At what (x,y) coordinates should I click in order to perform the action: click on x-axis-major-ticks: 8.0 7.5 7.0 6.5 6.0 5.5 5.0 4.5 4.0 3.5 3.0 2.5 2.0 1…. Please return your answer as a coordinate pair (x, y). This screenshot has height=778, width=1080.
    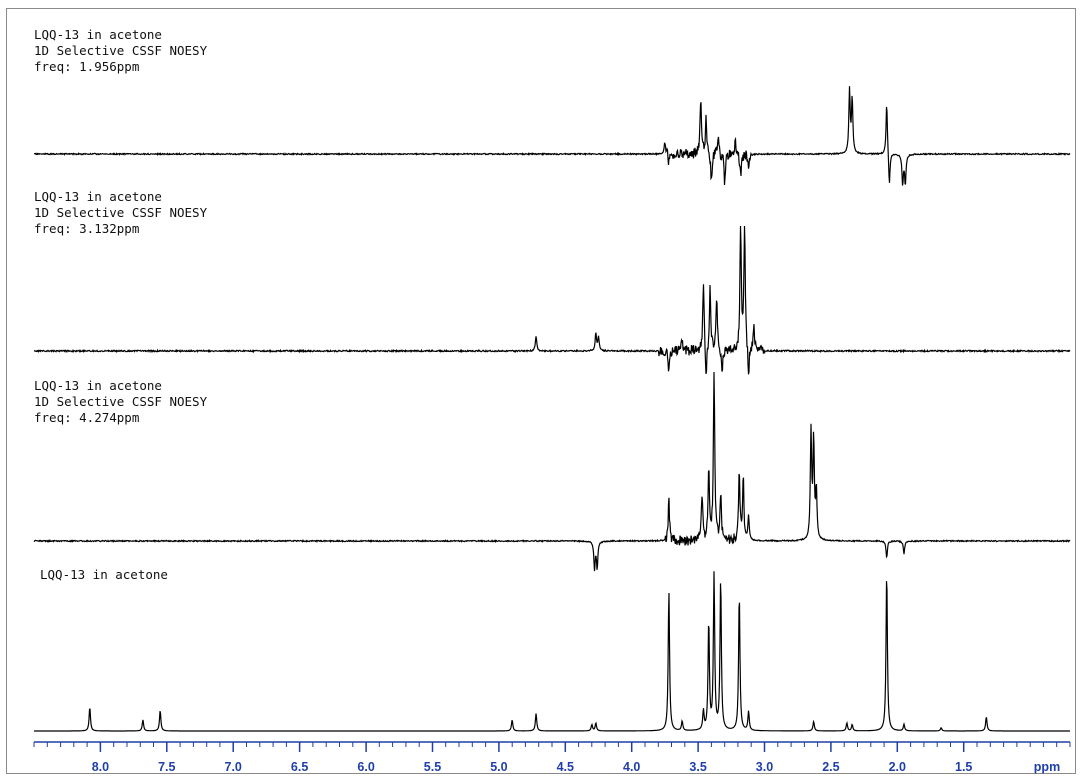
    Looking at the image, I should click on (532, 758).